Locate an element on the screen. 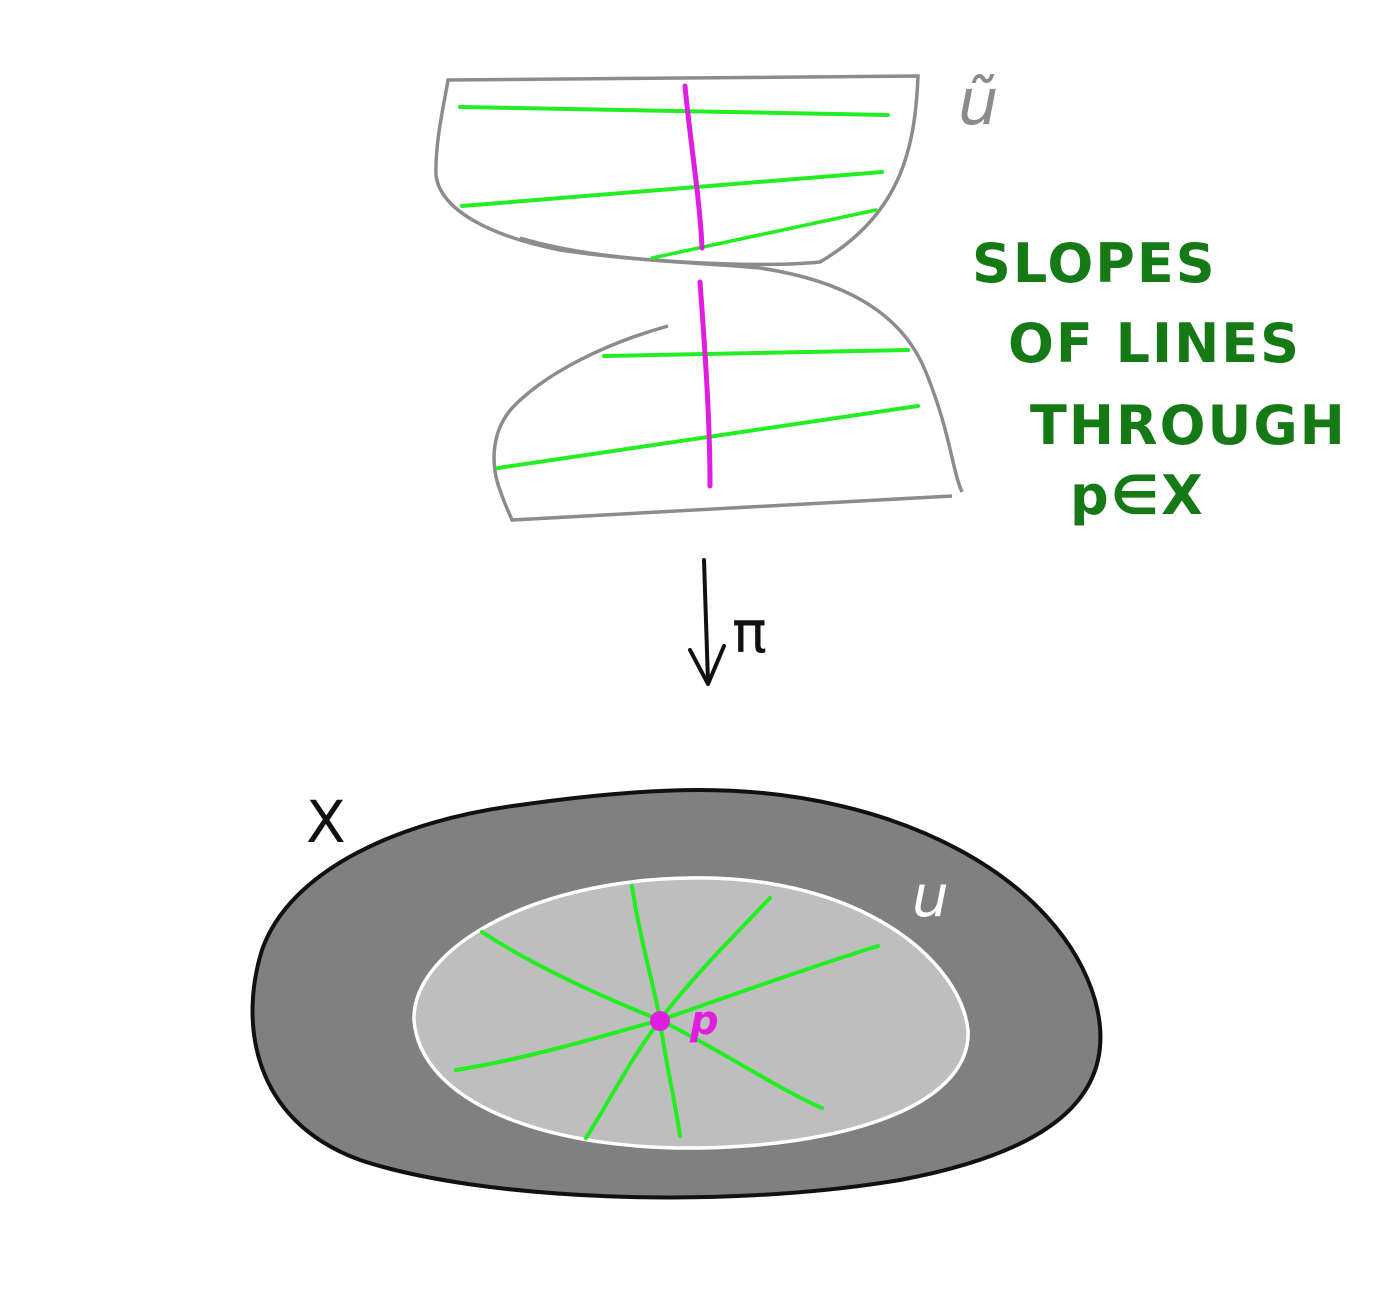 The width and height of the screenshot is (1382, 1299). neighborhood-u-label: u is located at coordinates (930, 896).